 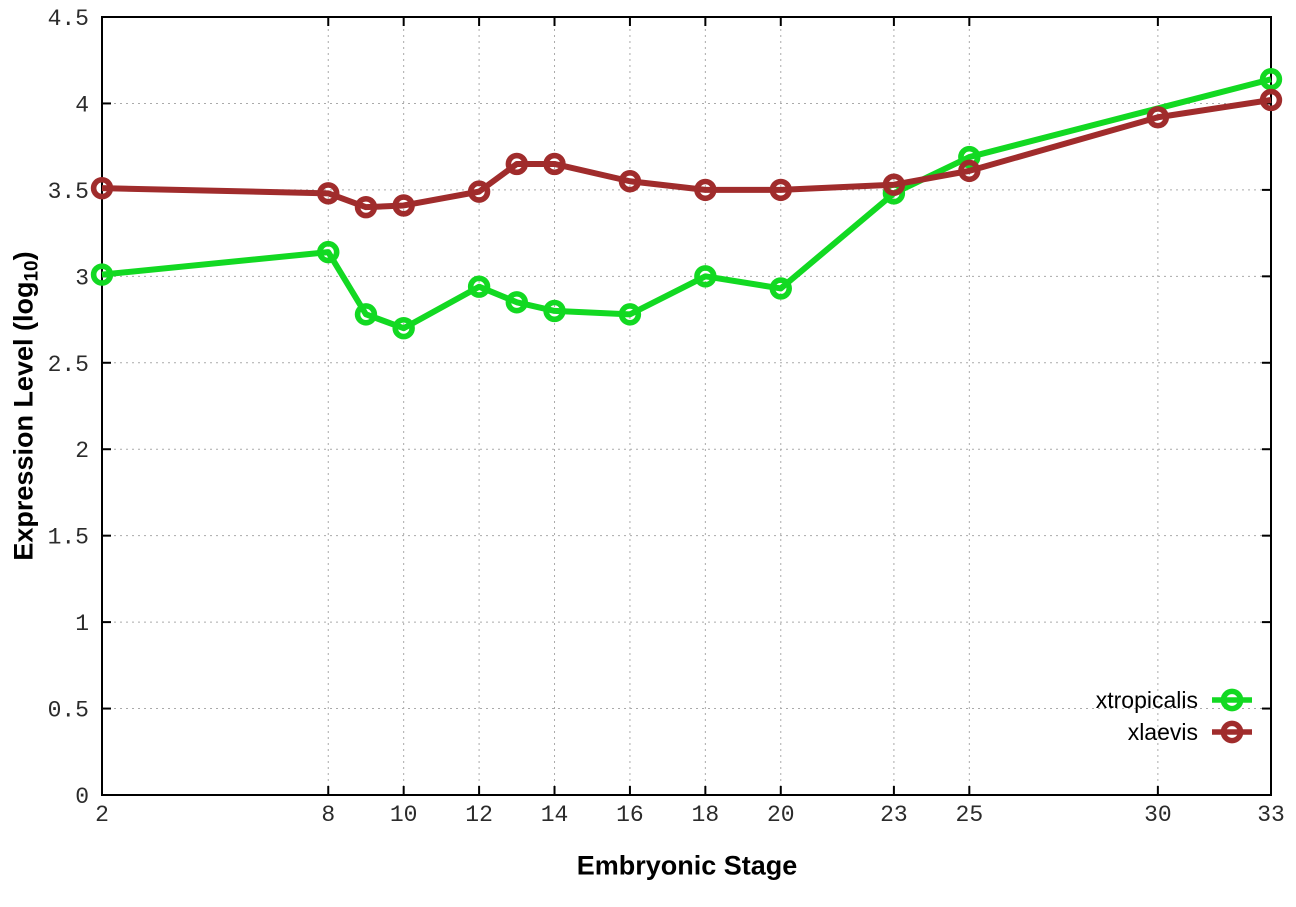 What do you see at coordinates (68, 192) in the screenshot?
I see `y-tick-label: 3.5` at bounding box center [68, 192].